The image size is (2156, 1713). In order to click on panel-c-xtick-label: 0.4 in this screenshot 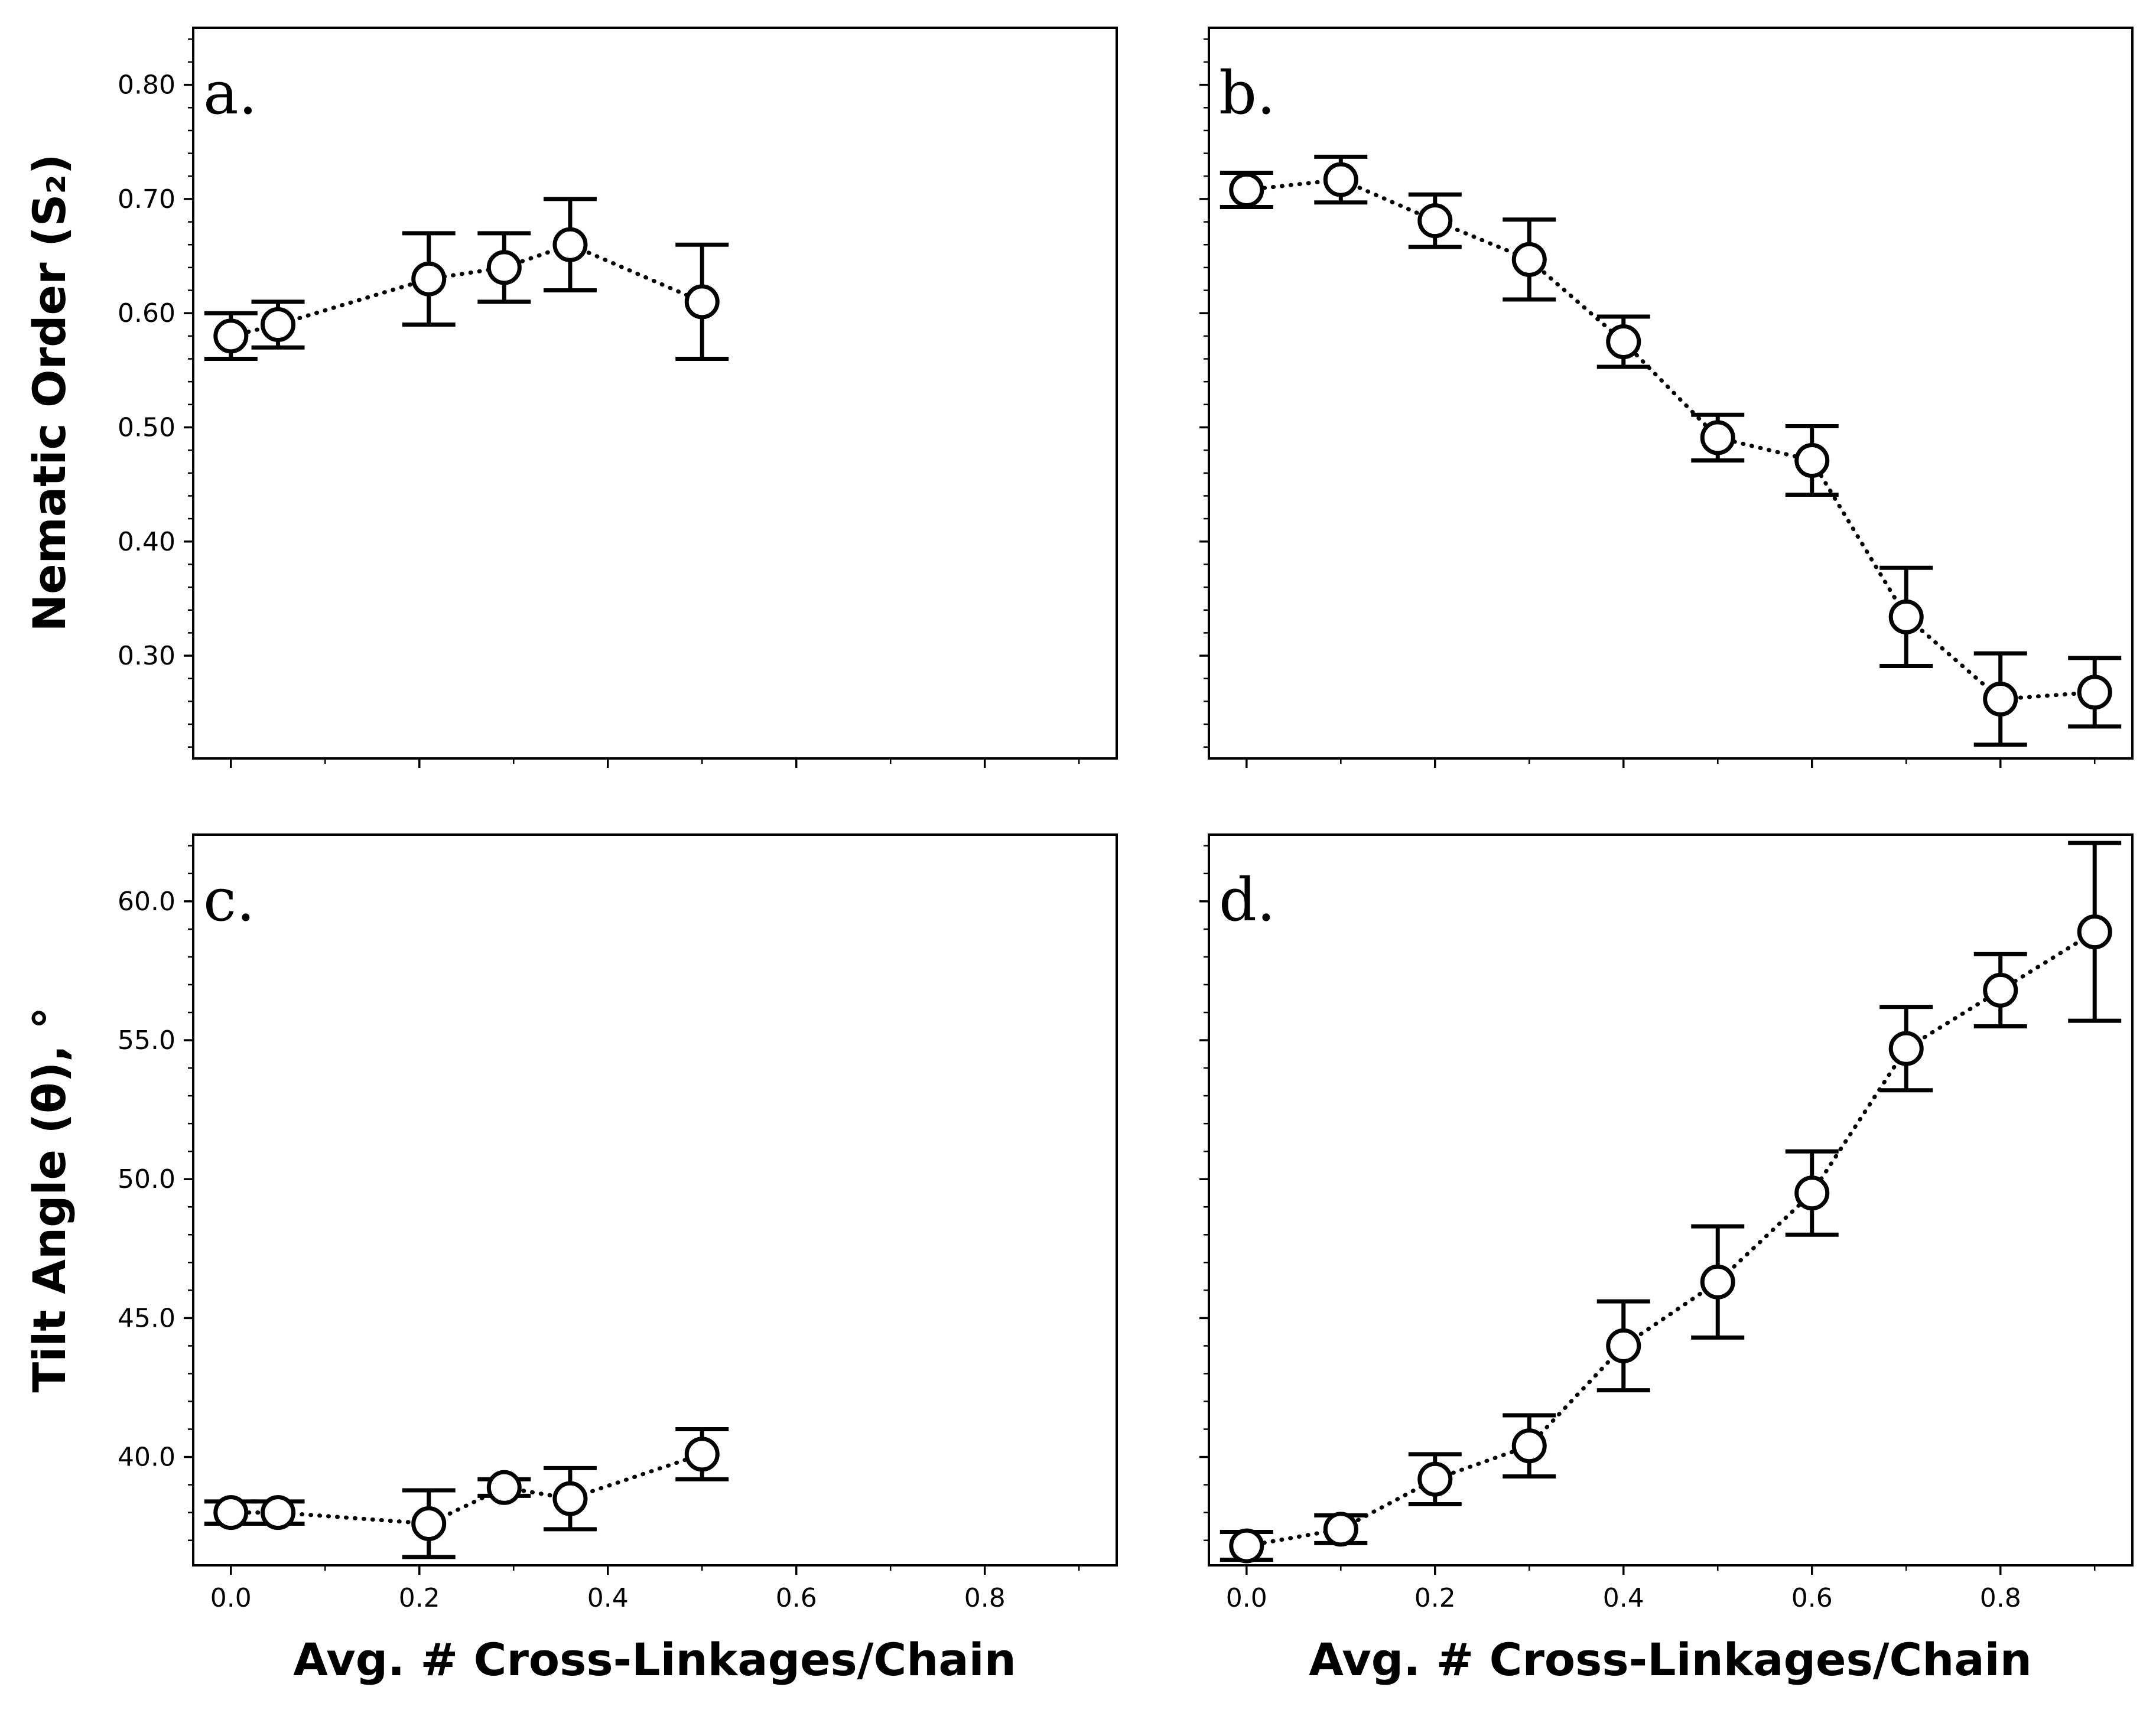, I will do `click(608, 1598)`.